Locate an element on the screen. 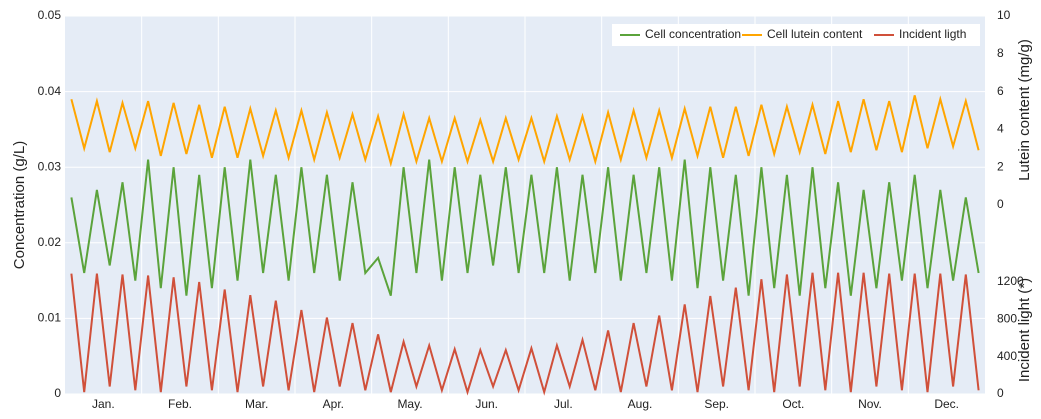 The height and width of the screenshot is (419, 1041). y2-tick-label: 0 is located at coordinates (1000, 204).